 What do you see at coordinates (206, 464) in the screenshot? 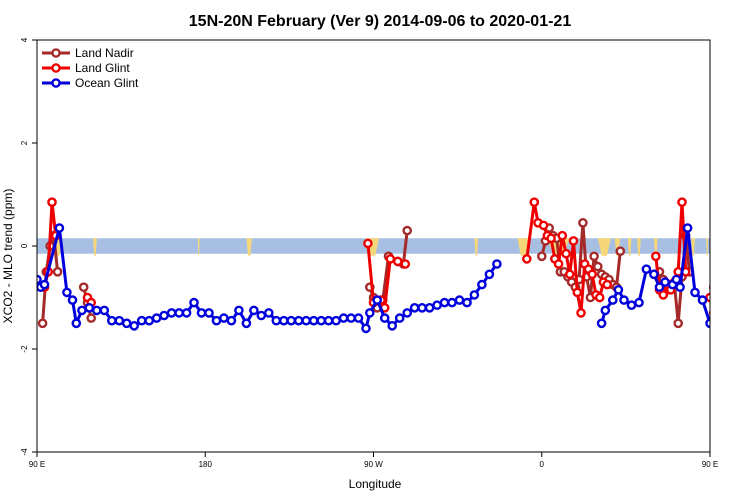
I see `x-tick-label: 180` at bounding box center [206, 464].